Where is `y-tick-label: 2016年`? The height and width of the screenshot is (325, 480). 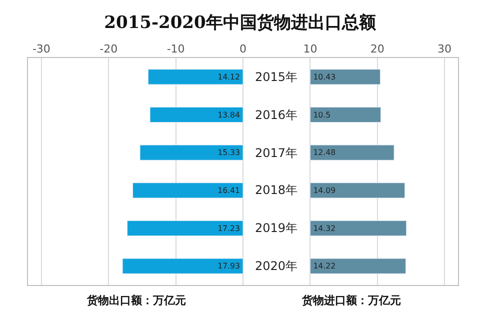 y-tick-label: 2016年 is located at coordinates (276, 115).